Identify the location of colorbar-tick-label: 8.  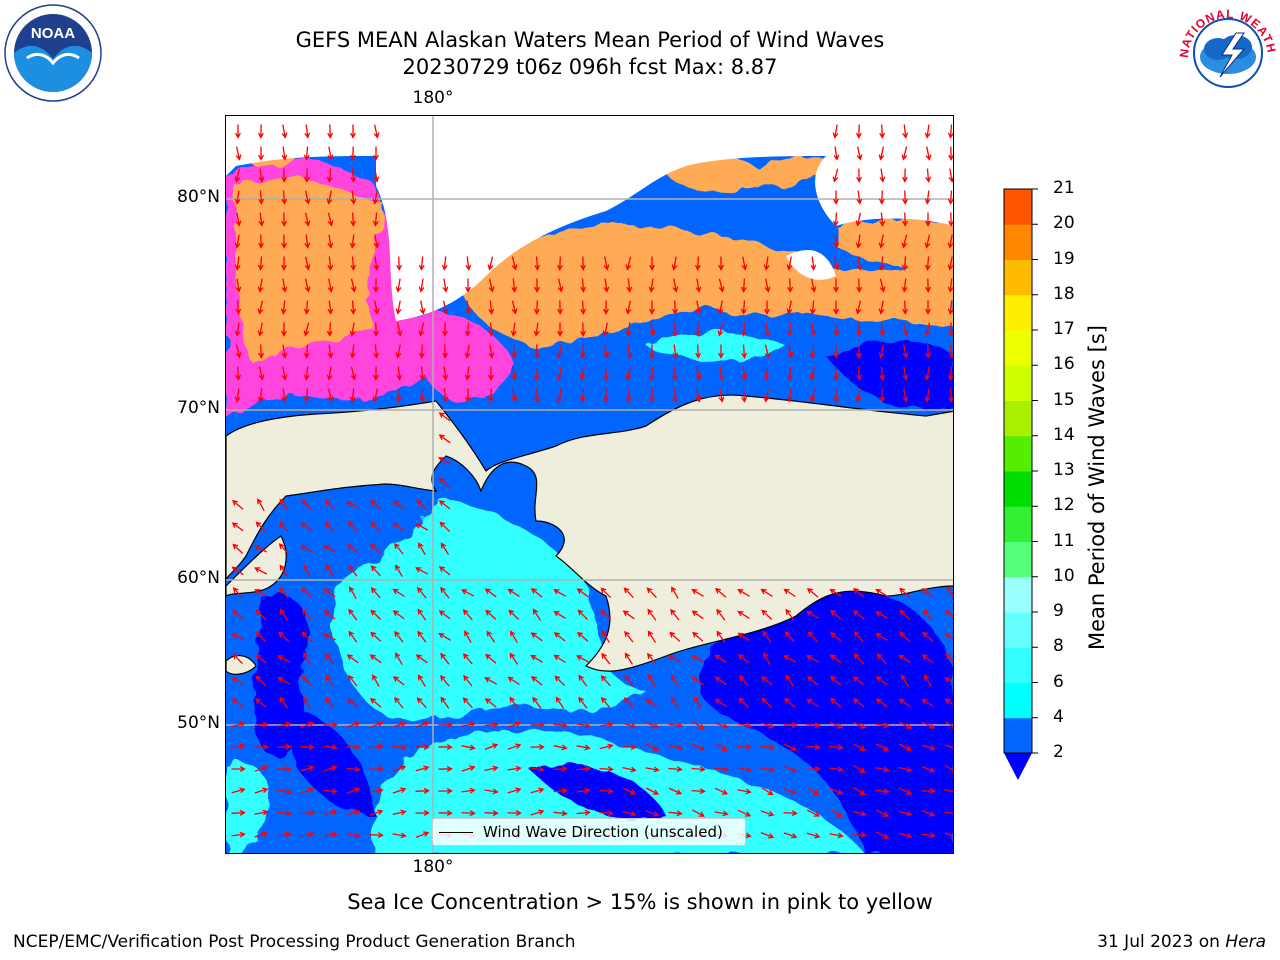
(1058, 646).